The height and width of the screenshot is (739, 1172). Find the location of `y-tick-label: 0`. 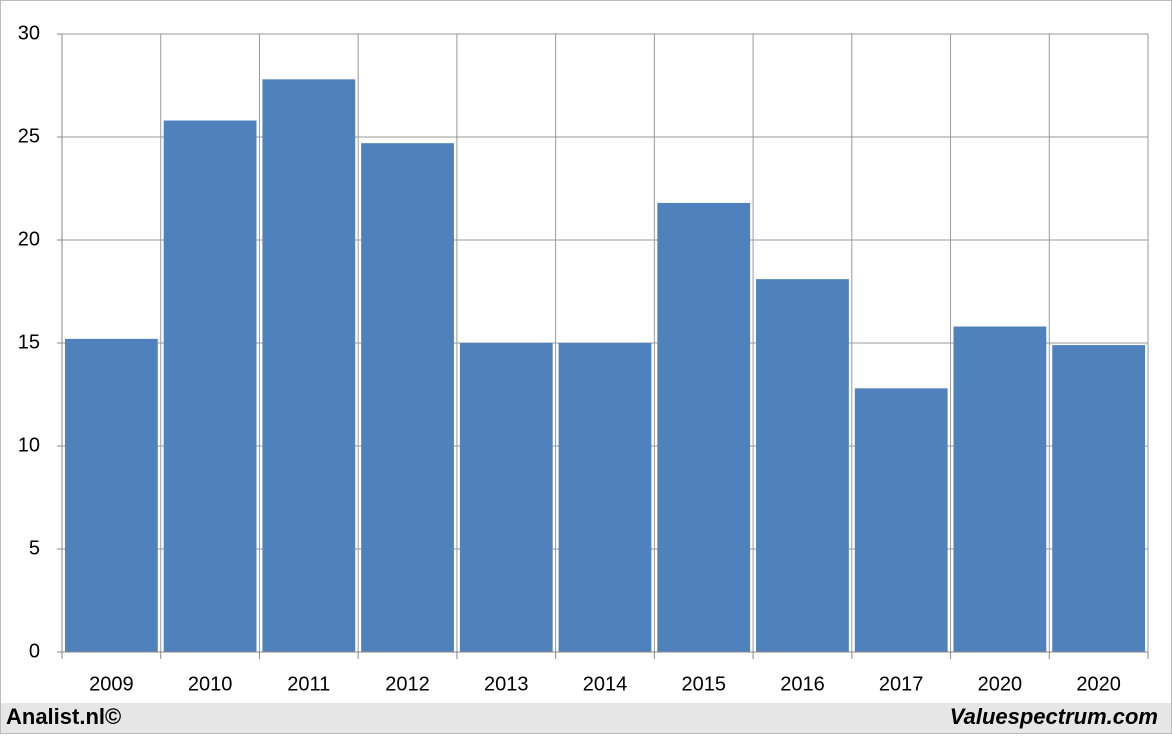

y-tick-label: 0 is located at coordinates (34, 651).